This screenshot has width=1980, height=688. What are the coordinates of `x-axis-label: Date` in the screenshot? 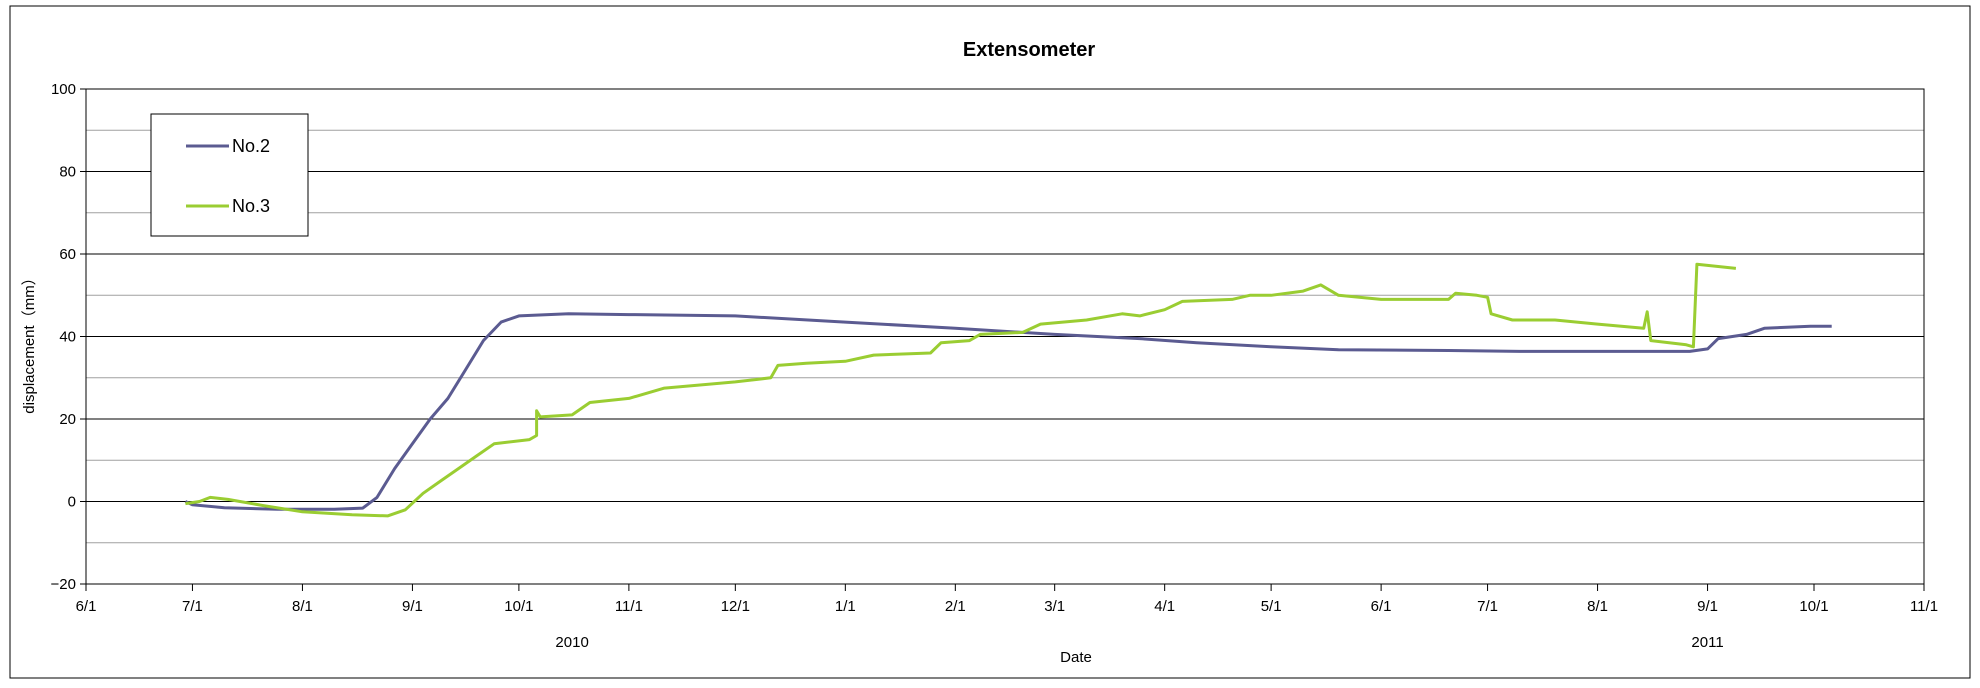 It's located at (1076, 657).